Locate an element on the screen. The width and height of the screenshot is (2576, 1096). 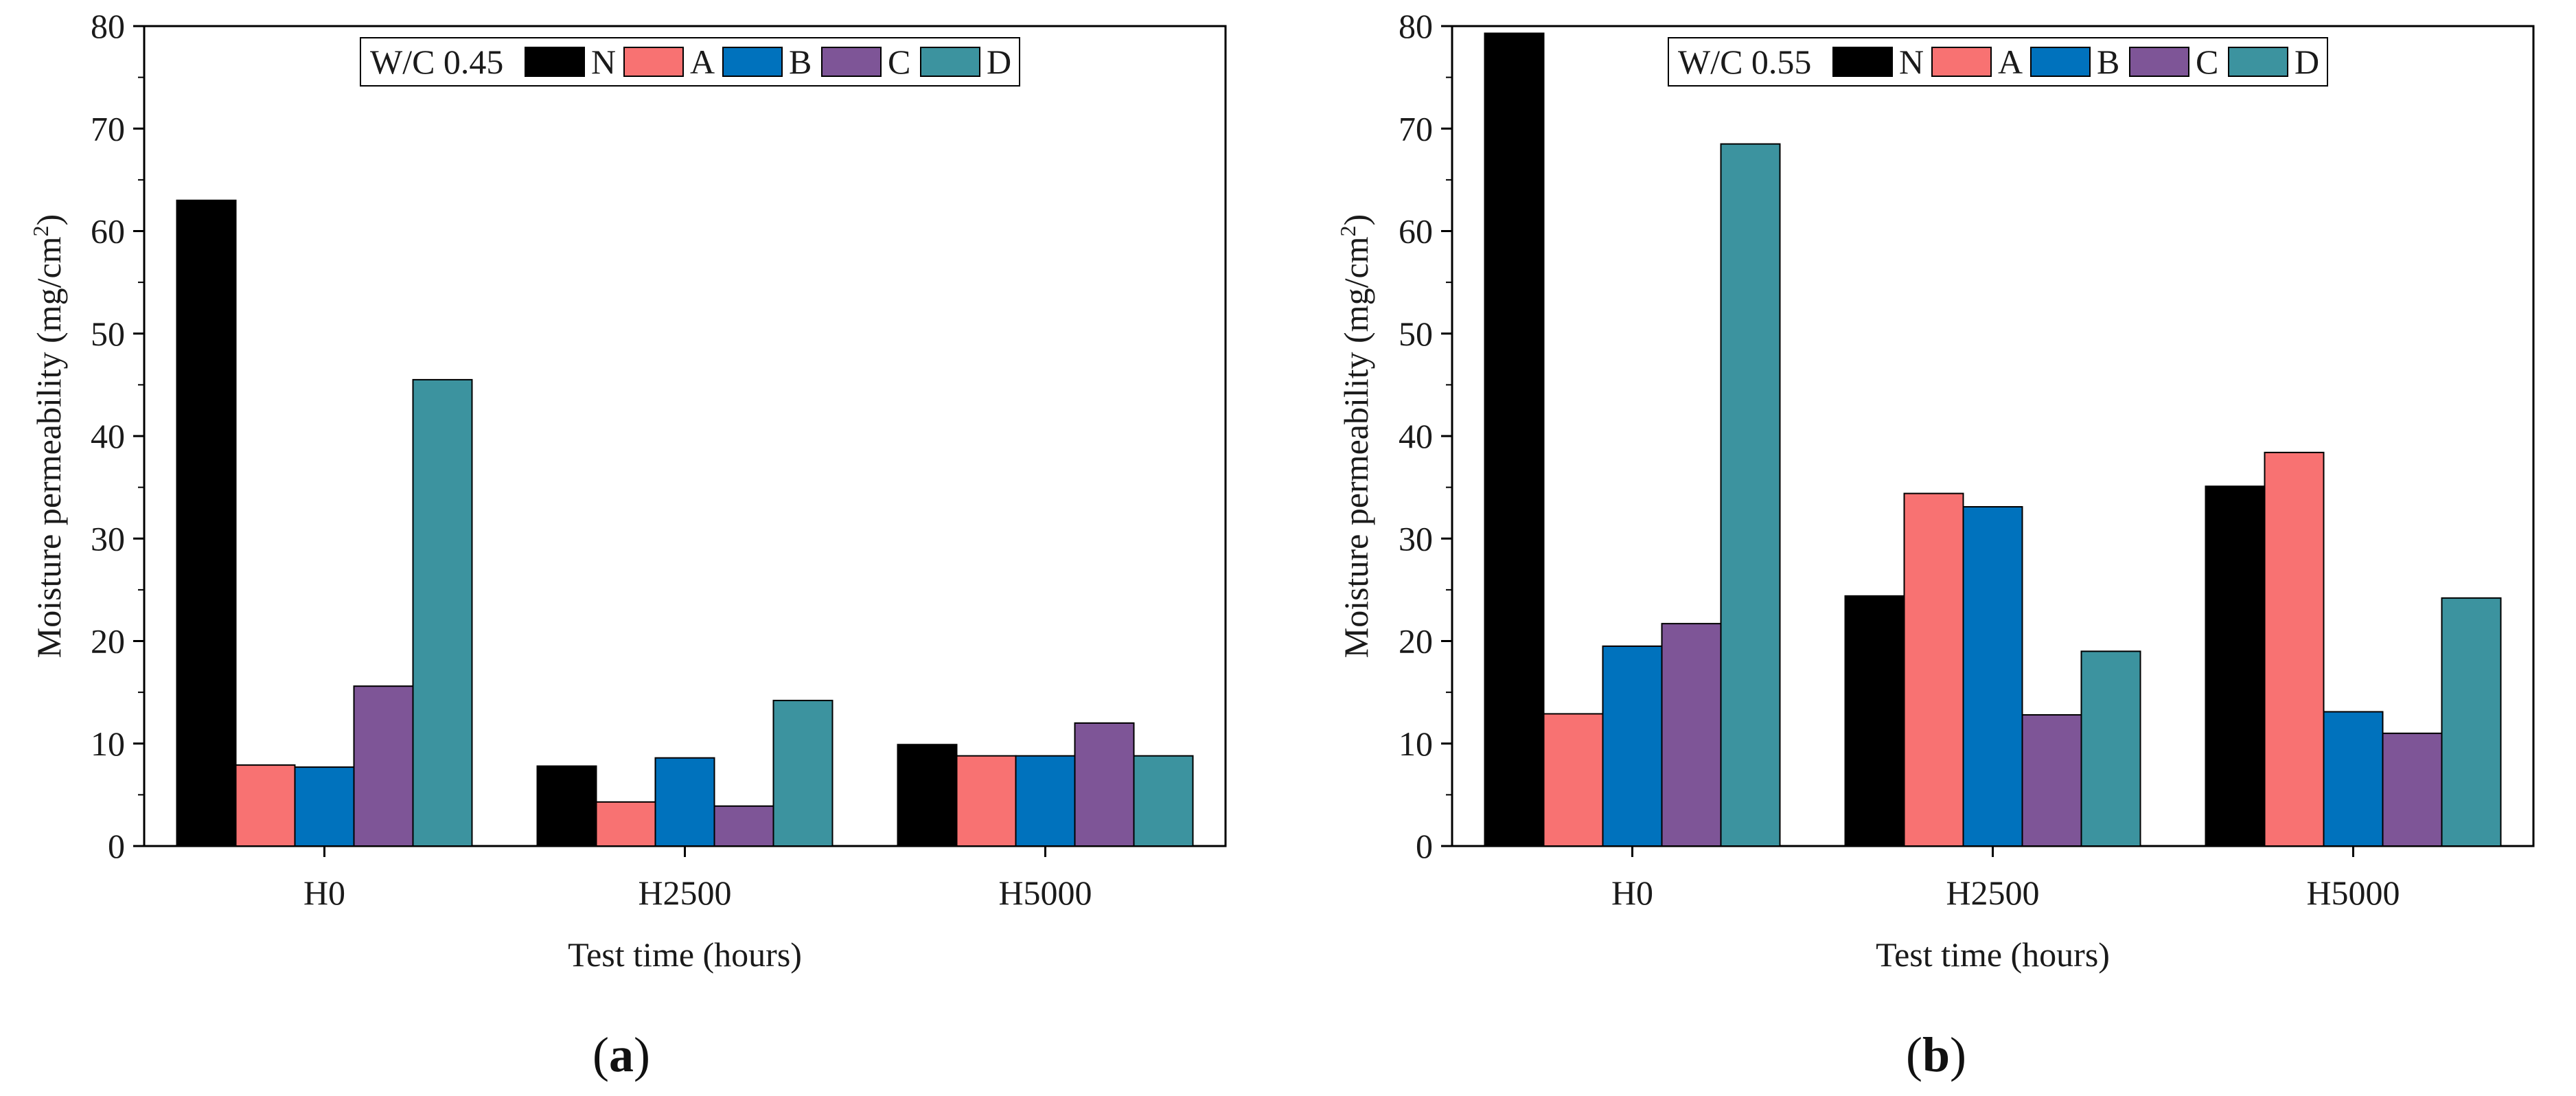
legend-title: W/C 0.45 is located at coordinates (436, 62).